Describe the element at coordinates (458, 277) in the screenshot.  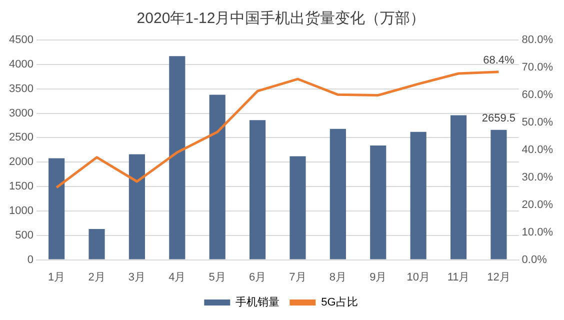
I see `x-tick-label: 11月` at that location.